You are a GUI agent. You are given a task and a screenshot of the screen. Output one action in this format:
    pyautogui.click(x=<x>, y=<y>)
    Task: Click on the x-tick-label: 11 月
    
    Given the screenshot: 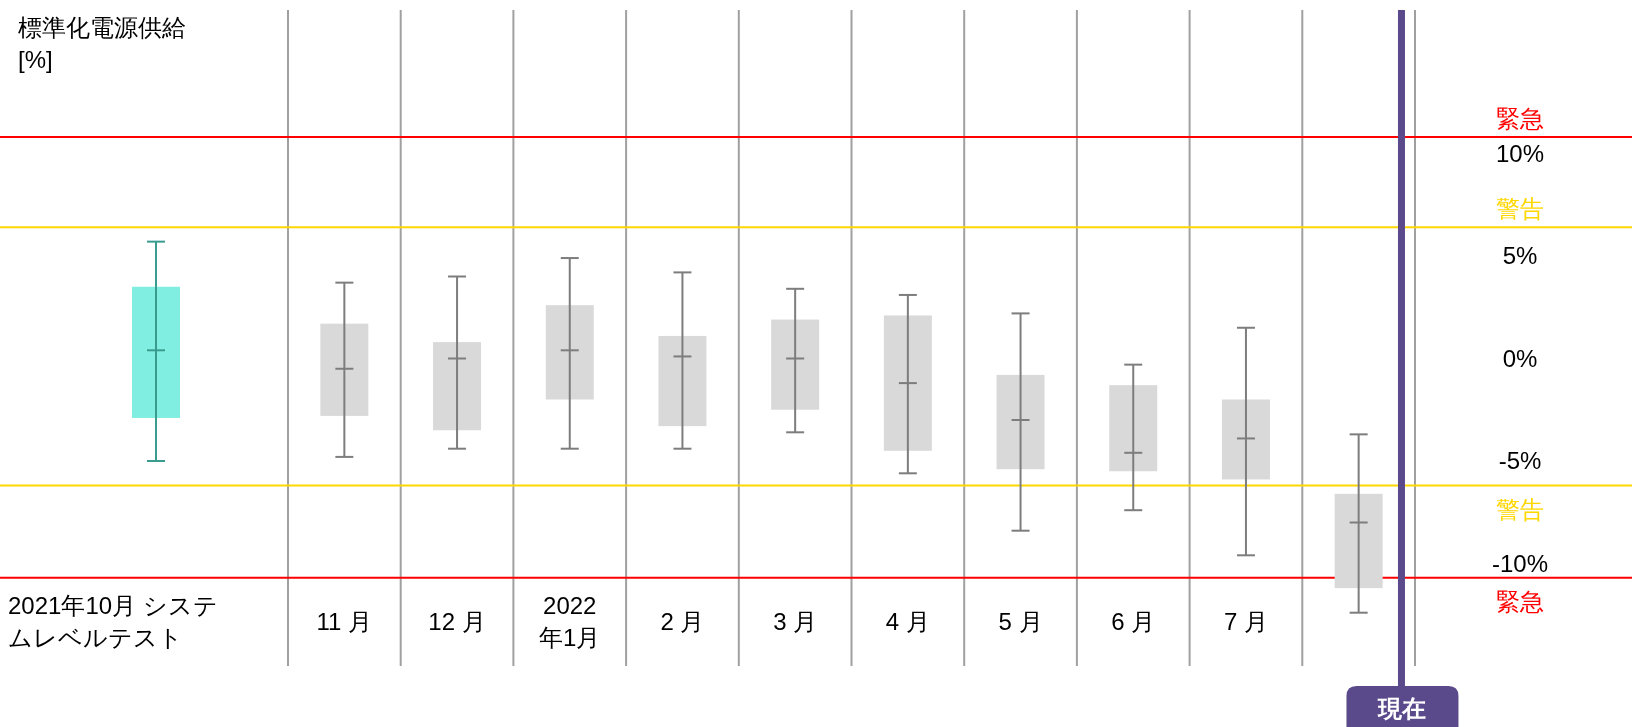 What is the action you would take?
    pyautogui.click(x=344, y=621)
    